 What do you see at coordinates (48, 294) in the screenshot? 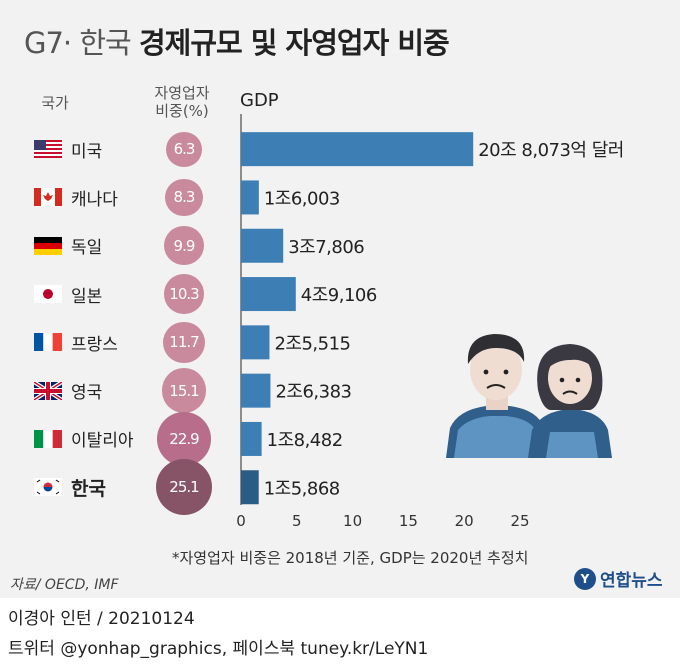
I see `japan-flag-icon` at bounding box center [48, 294].